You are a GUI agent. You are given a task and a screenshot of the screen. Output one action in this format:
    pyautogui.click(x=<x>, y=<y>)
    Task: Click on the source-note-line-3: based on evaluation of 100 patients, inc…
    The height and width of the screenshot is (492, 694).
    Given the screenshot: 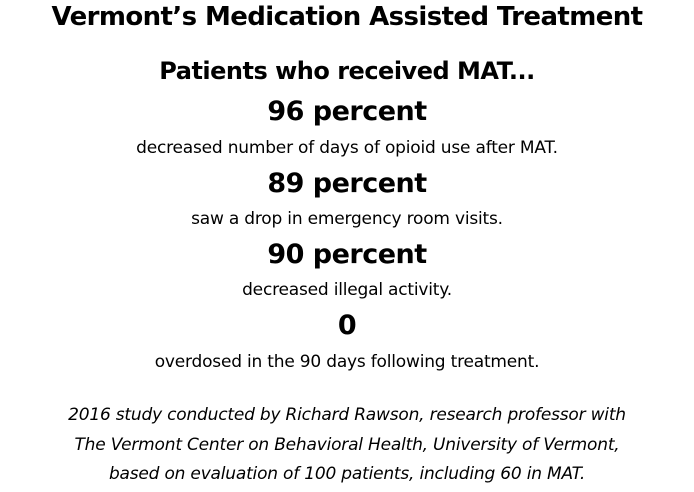 What is the action you would take?
    pyautogui.click(x=347, y=474)
    